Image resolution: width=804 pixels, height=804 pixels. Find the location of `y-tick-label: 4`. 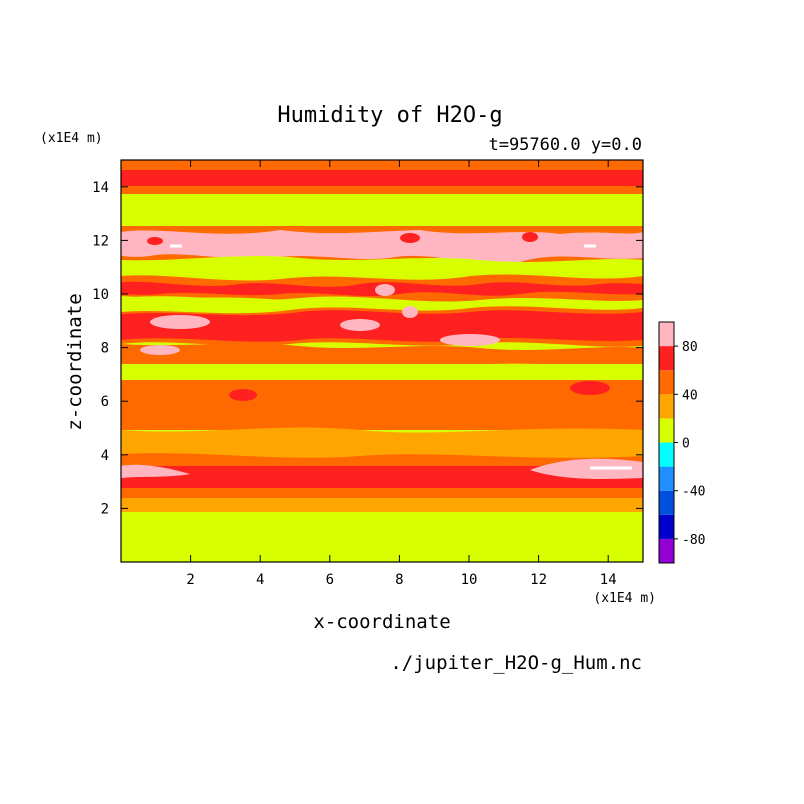

y-tick-label: 4 is located at coordinates (105, 456).